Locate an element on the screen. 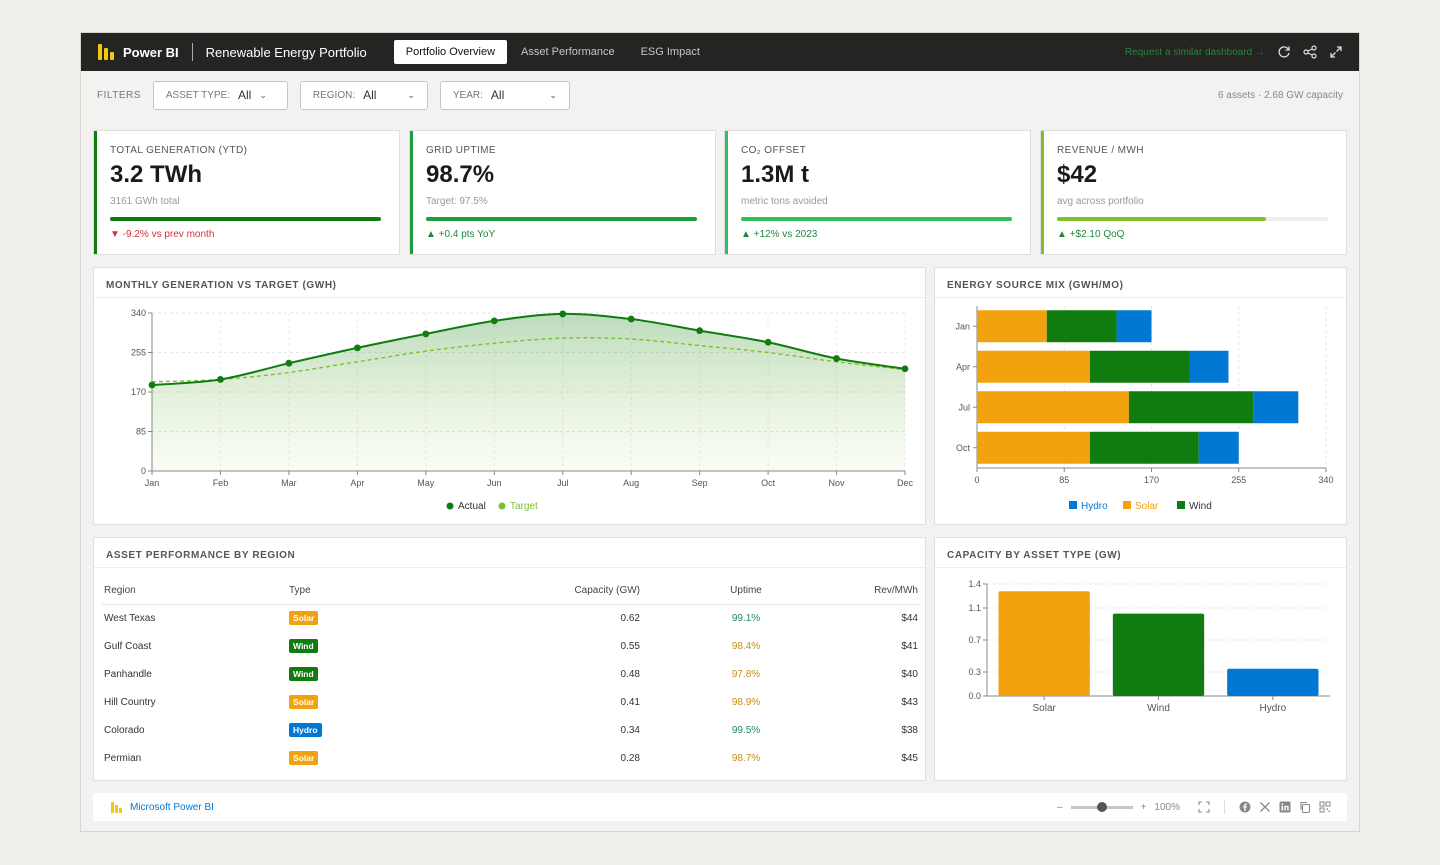 This screenshot has width=1440, height=865. column-header: Uptime is located at coordinates (712, 592).